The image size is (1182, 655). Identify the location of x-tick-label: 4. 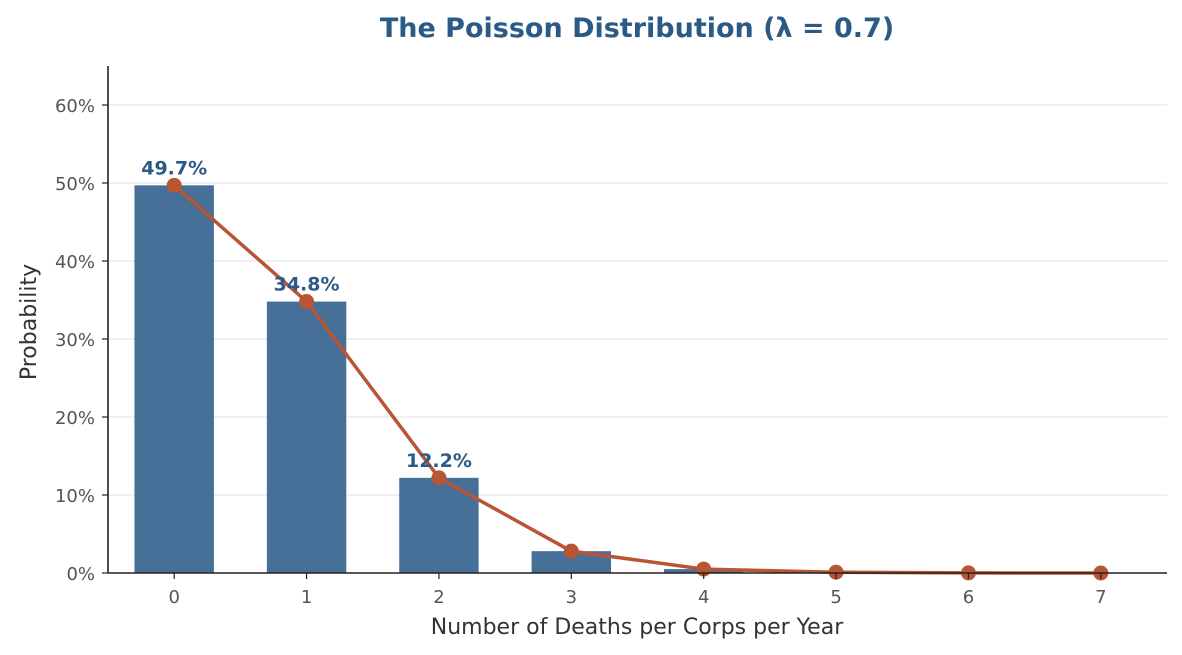
(703, 597).